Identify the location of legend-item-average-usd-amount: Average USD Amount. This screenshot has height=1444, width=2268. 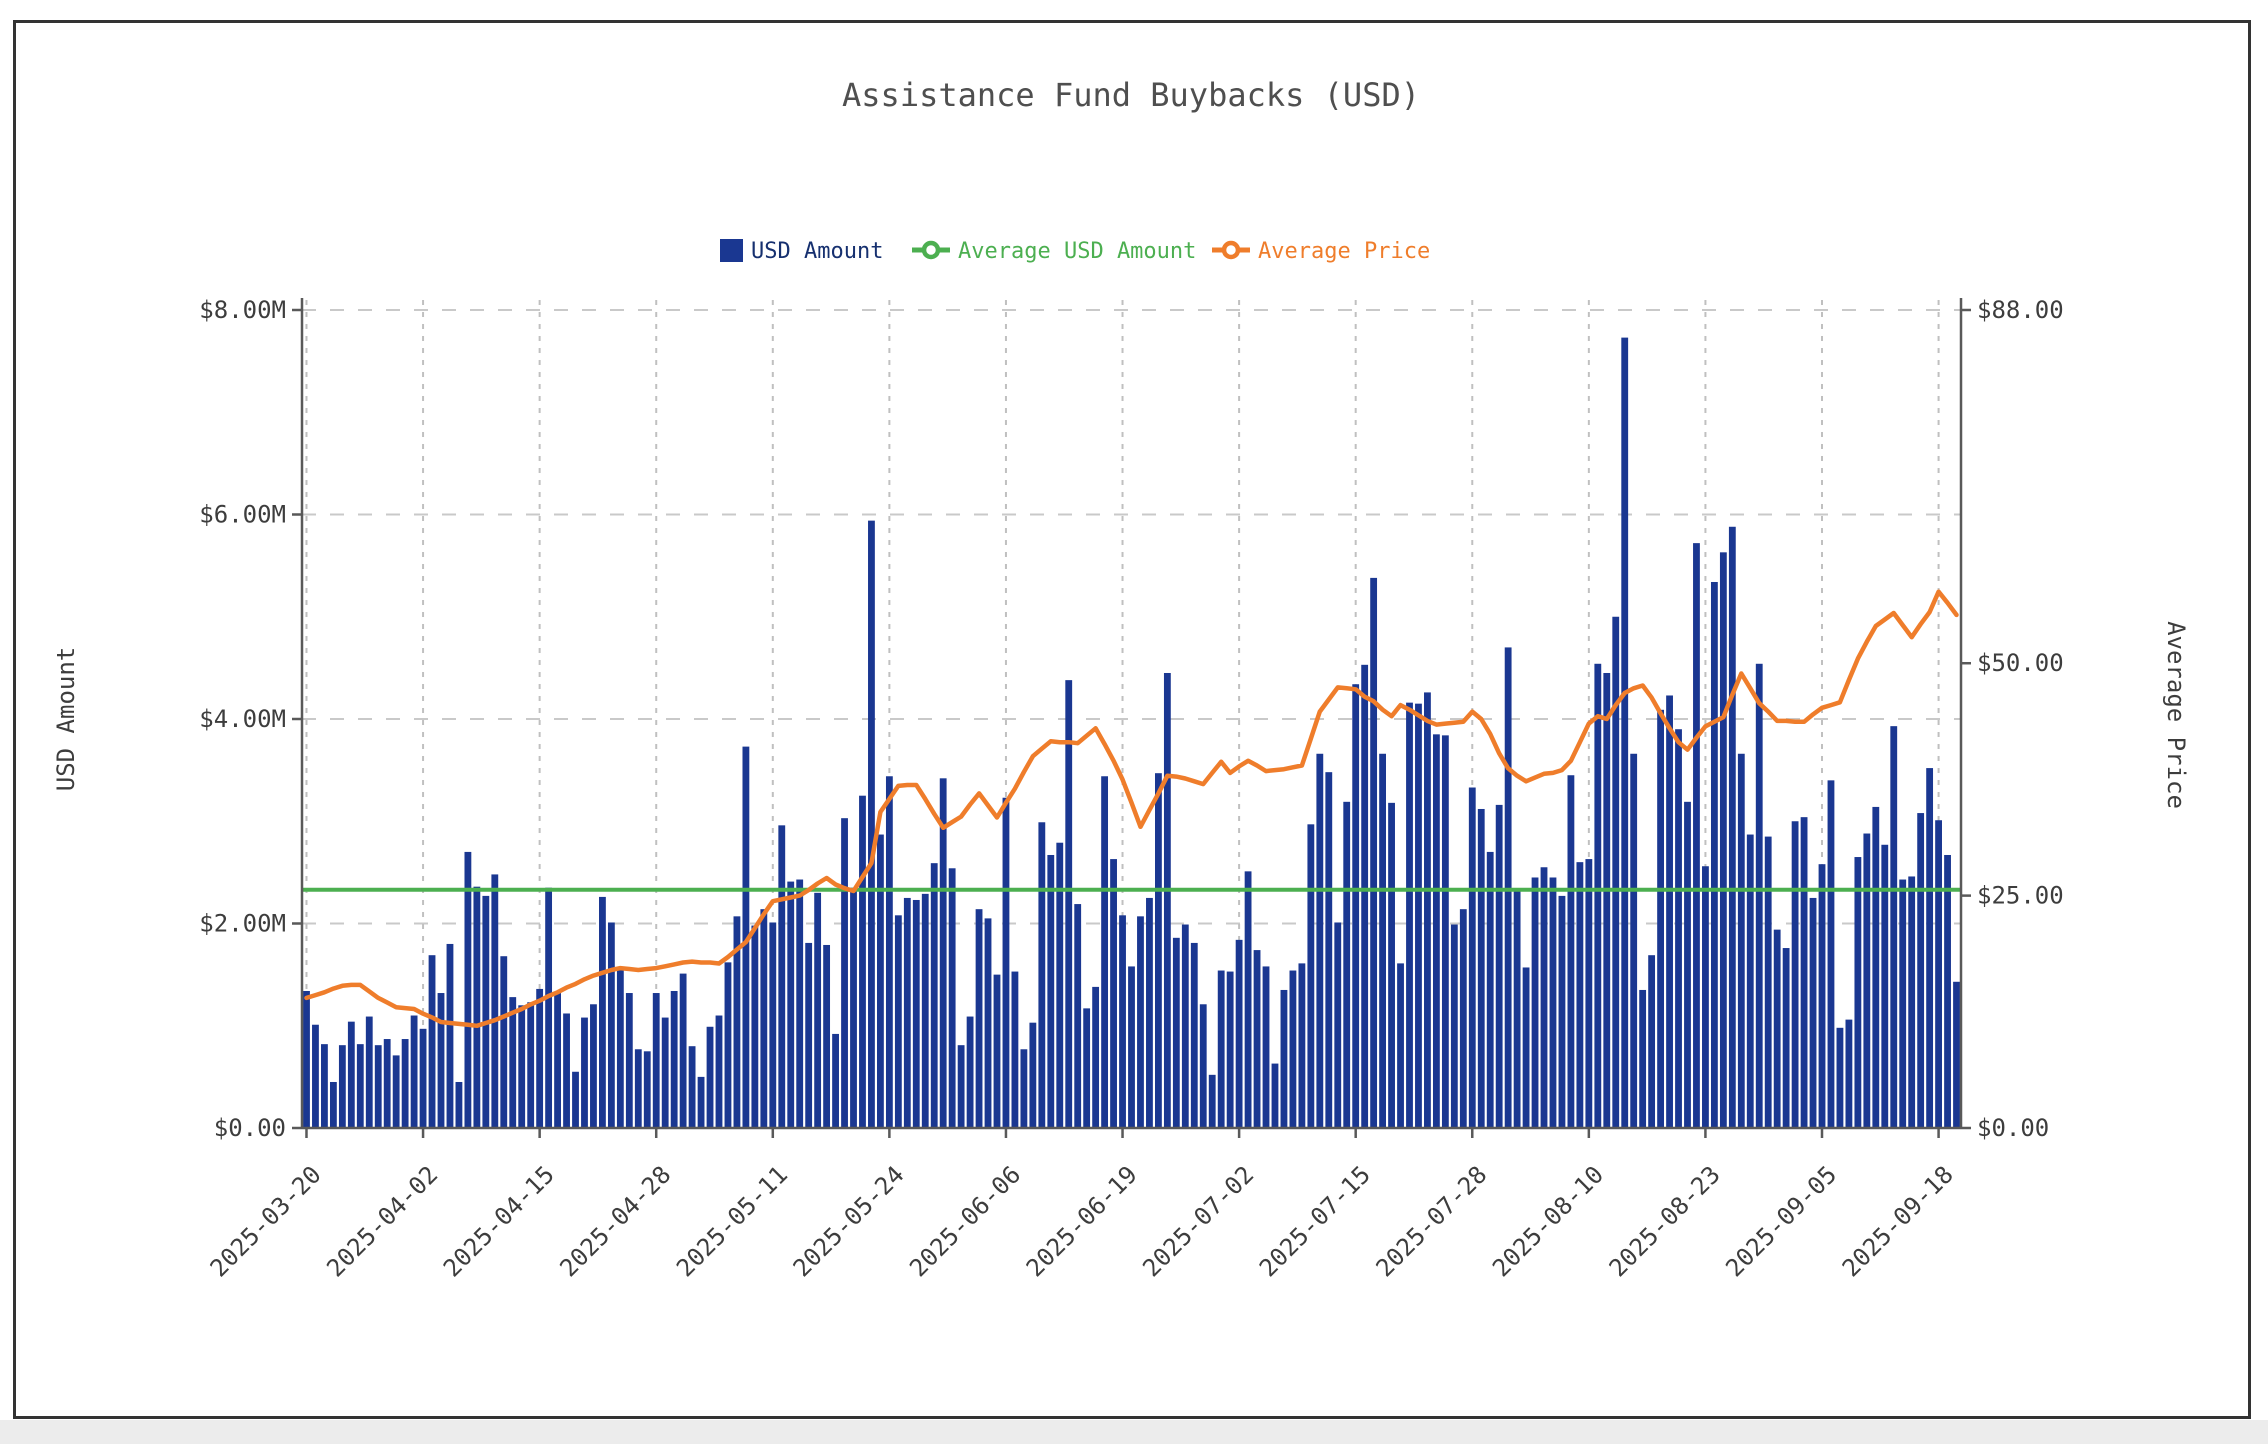
(1054, 251).